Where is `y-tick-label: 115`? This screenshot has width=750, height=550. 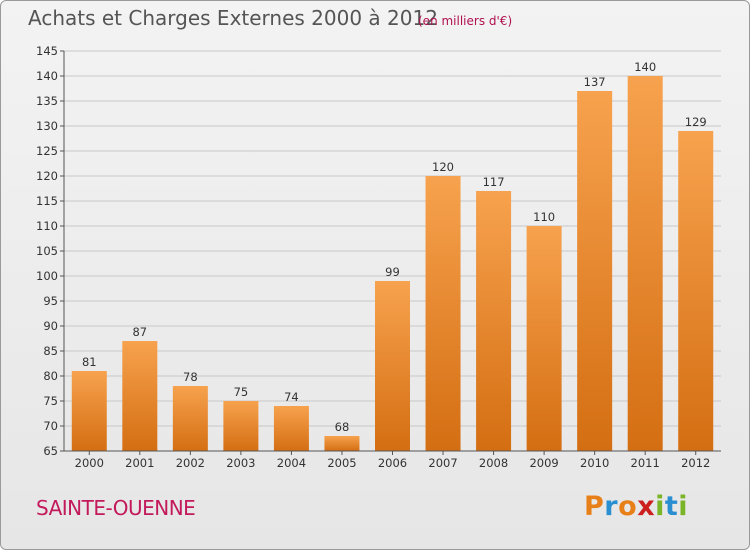 y-tick-label: 115 is located at coordinates (47, 201).